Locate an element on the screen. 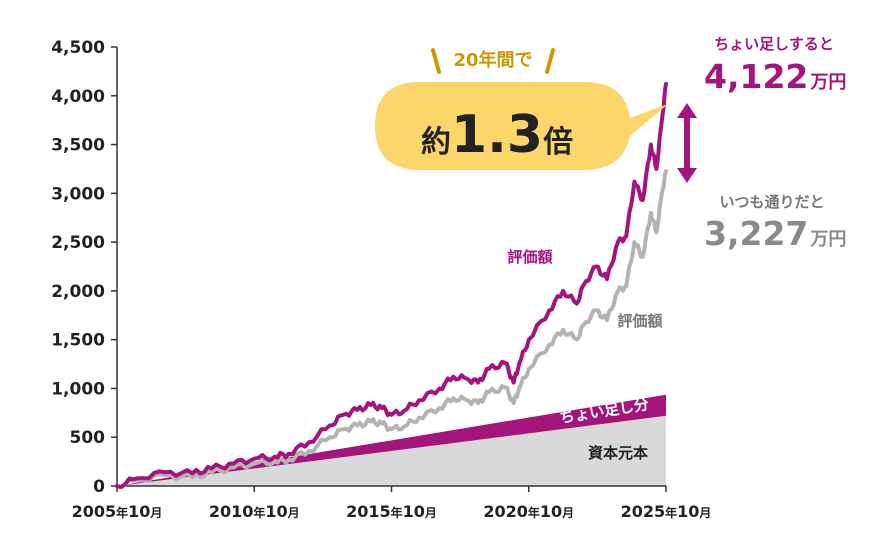  arrow-head-up is located at coordinates (687, 110).